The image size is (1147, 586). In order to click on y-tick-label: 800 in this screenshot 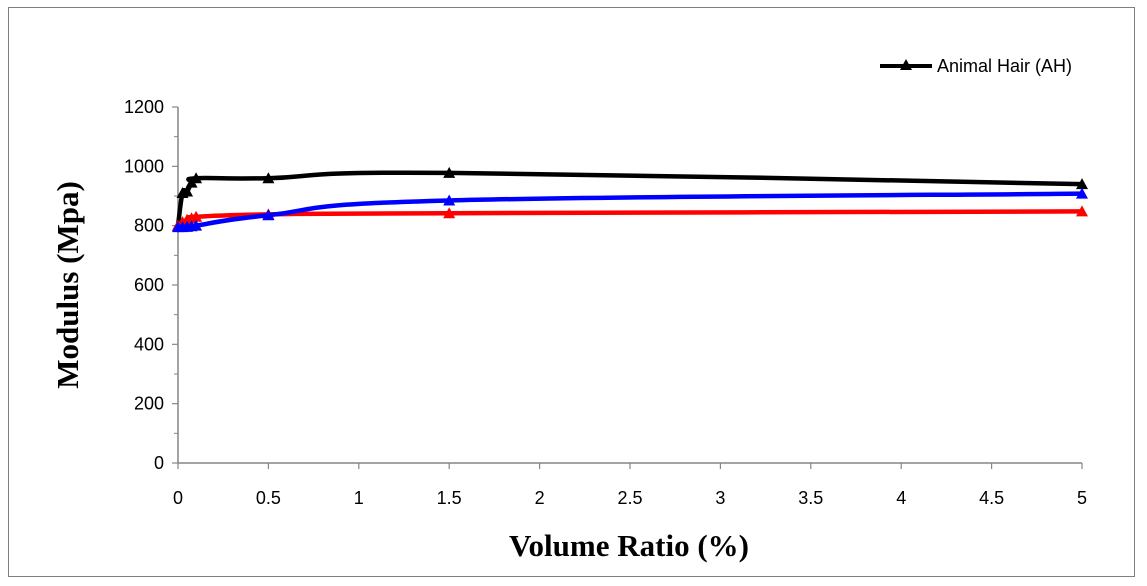, I will do `click(149, 226)`.